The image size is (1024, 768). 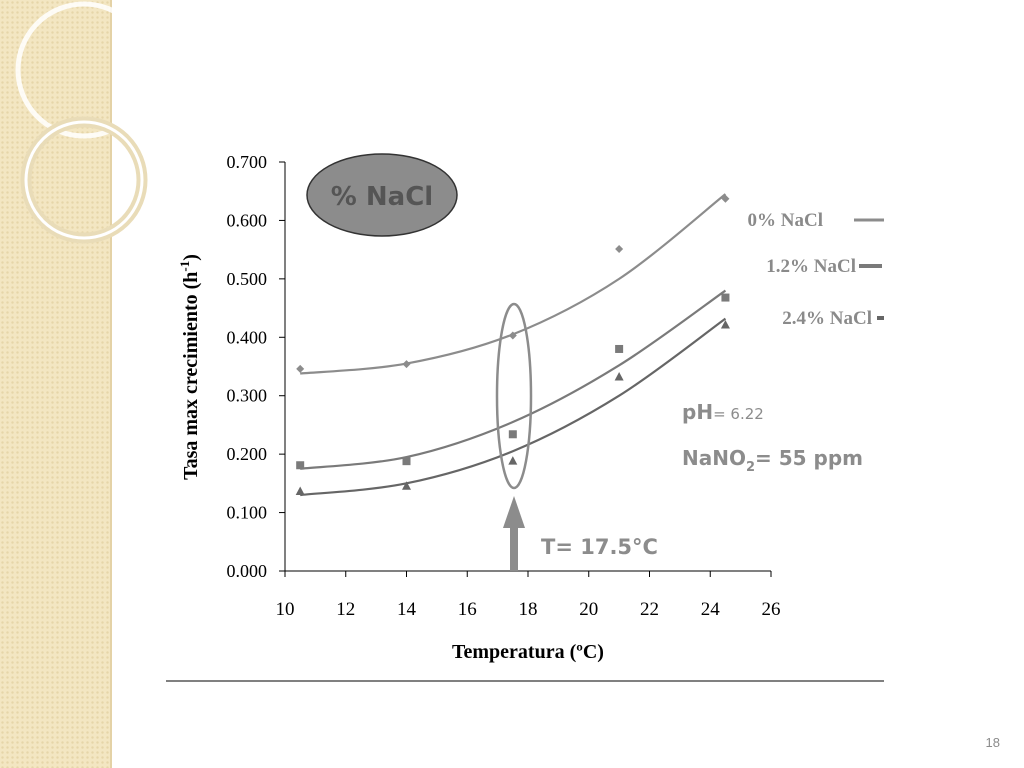 I want to click on y-tick-label: 0.600, so click(x=247, y=220).